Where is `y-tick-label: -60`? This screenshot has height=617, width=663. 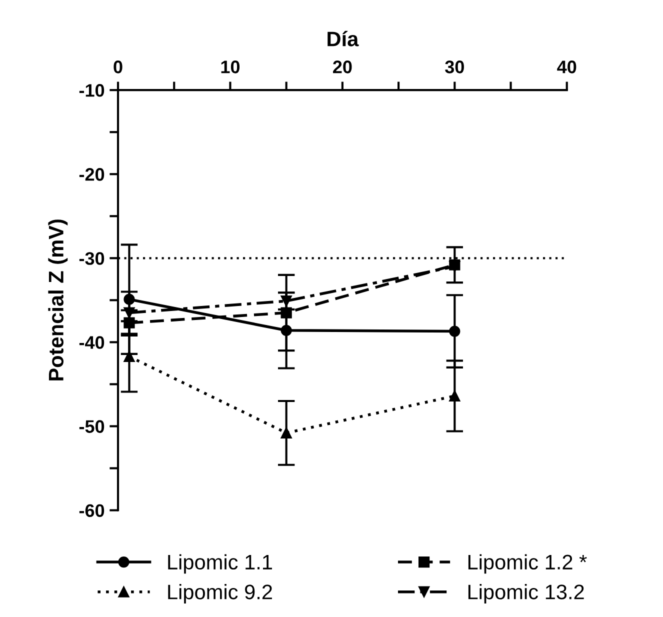 y-tick-label: -60 is located at coordinates (91, 510).